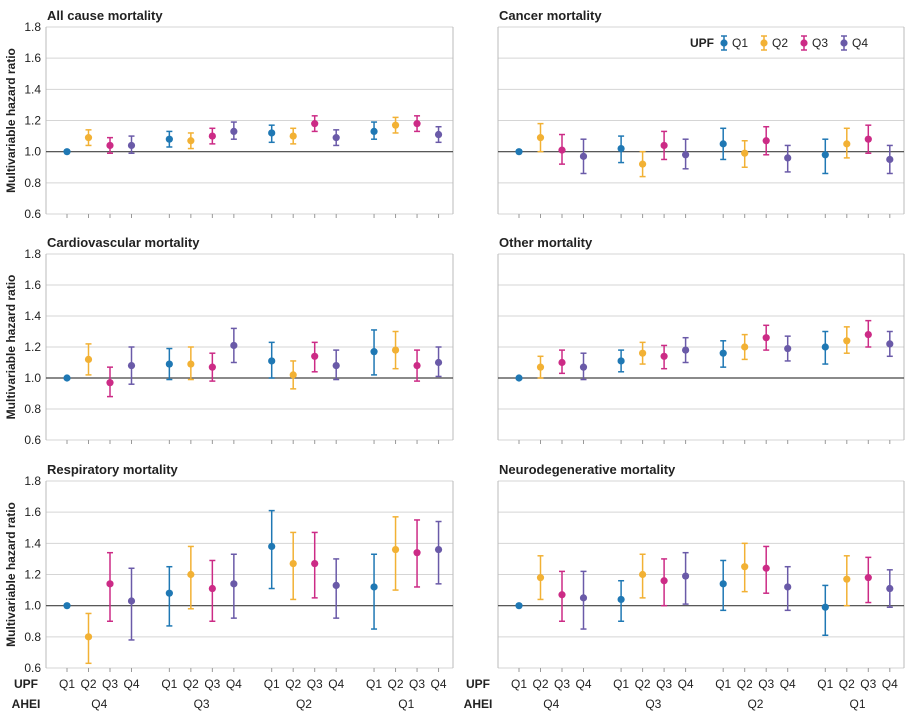 This screenshot has width=920, height=718. Describe the element at coordinates (11, 120) in the screenshot. I see `y-axis-title: Multivariable hazard ratio` at that location.